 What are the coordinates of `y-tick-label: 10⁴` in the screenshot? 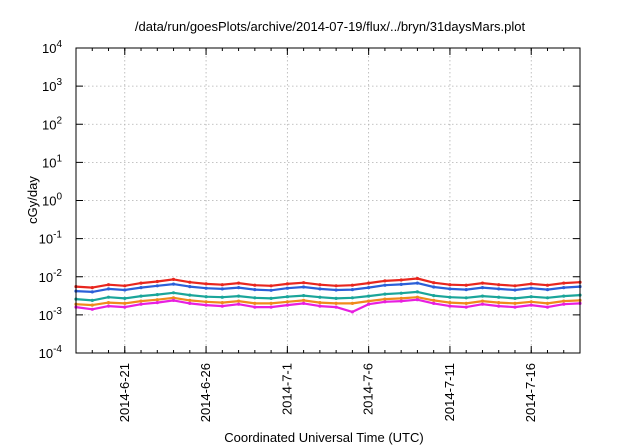 It's located at (52, 47).